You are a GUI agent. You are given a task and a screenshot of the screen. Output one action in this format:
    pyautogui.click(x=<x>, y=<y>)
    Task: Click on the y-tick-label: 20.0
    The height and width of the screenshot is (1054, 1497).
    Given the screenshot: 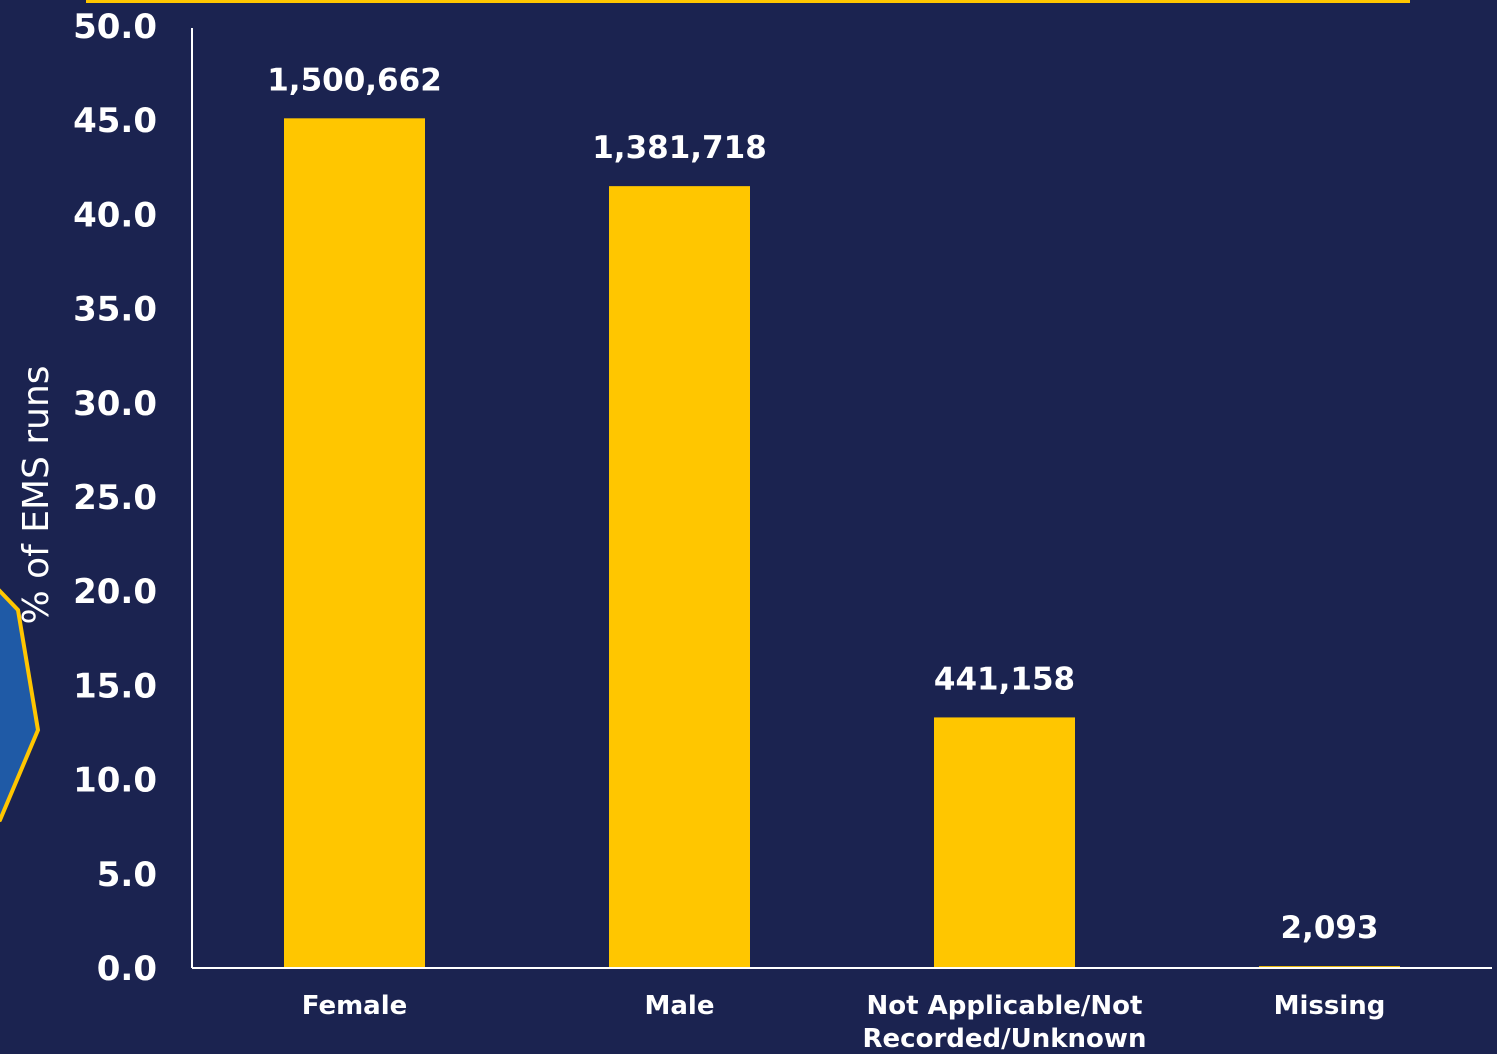 What is the action you would take?
    pyautogui.click(x=115, y=592)
    